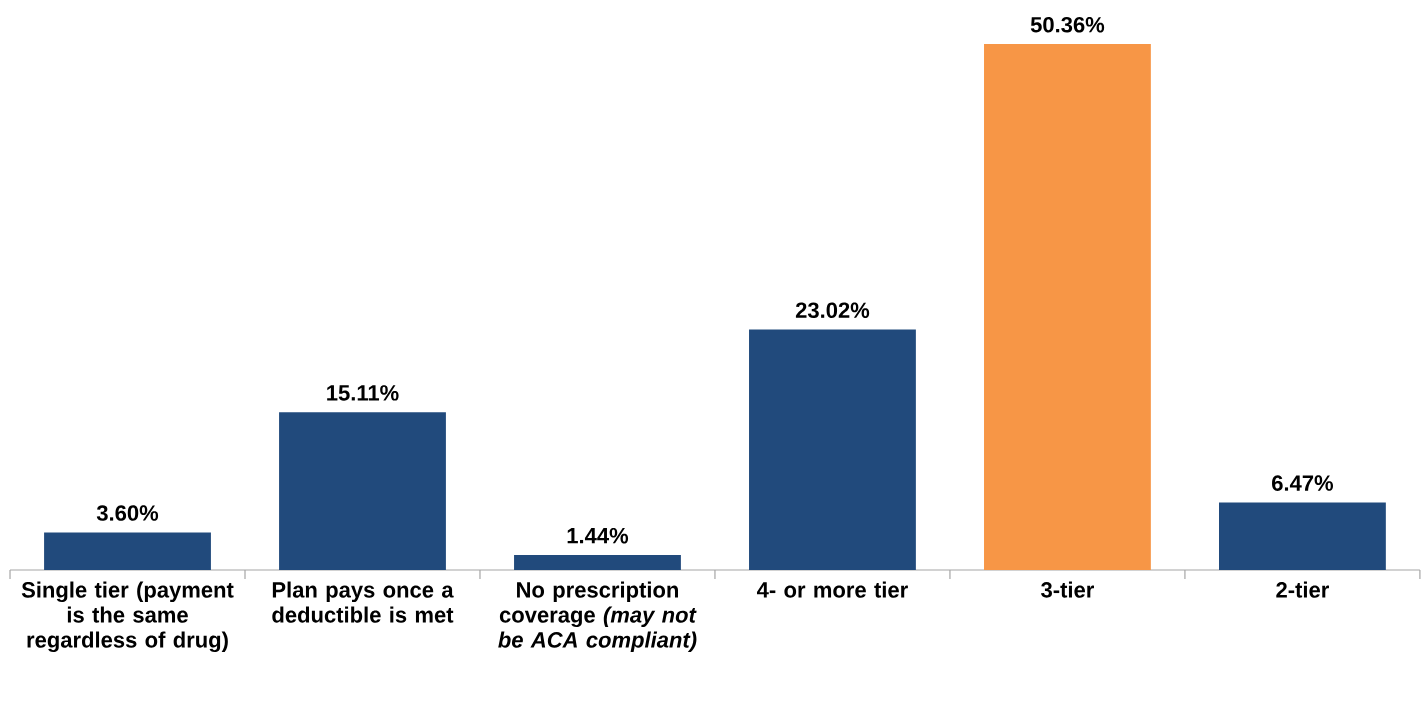 Image resolution: width=1422 pixels, height=715 pixels. I want to click on data-label: 1.44%, so click(598, 535).